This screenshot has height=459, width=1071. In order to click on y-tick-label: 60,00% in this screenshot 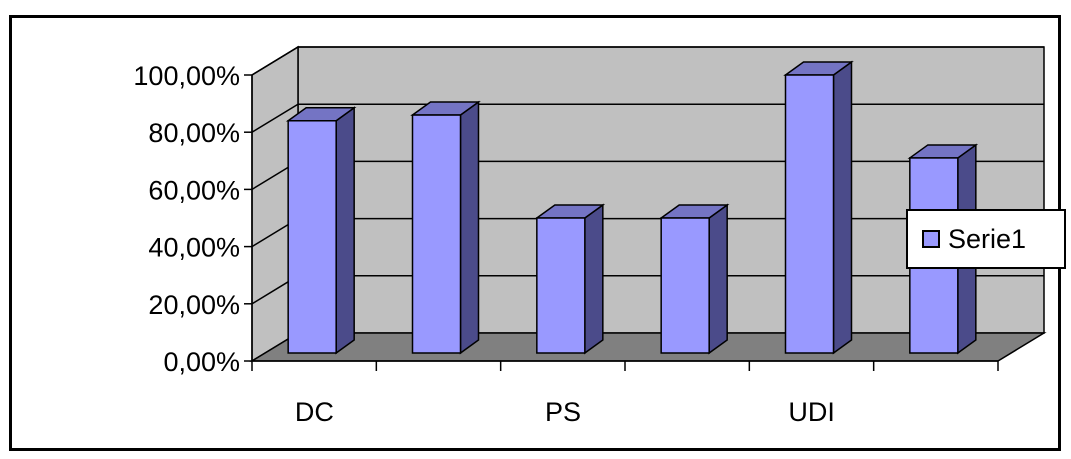, I will do `click(194, 190)`.